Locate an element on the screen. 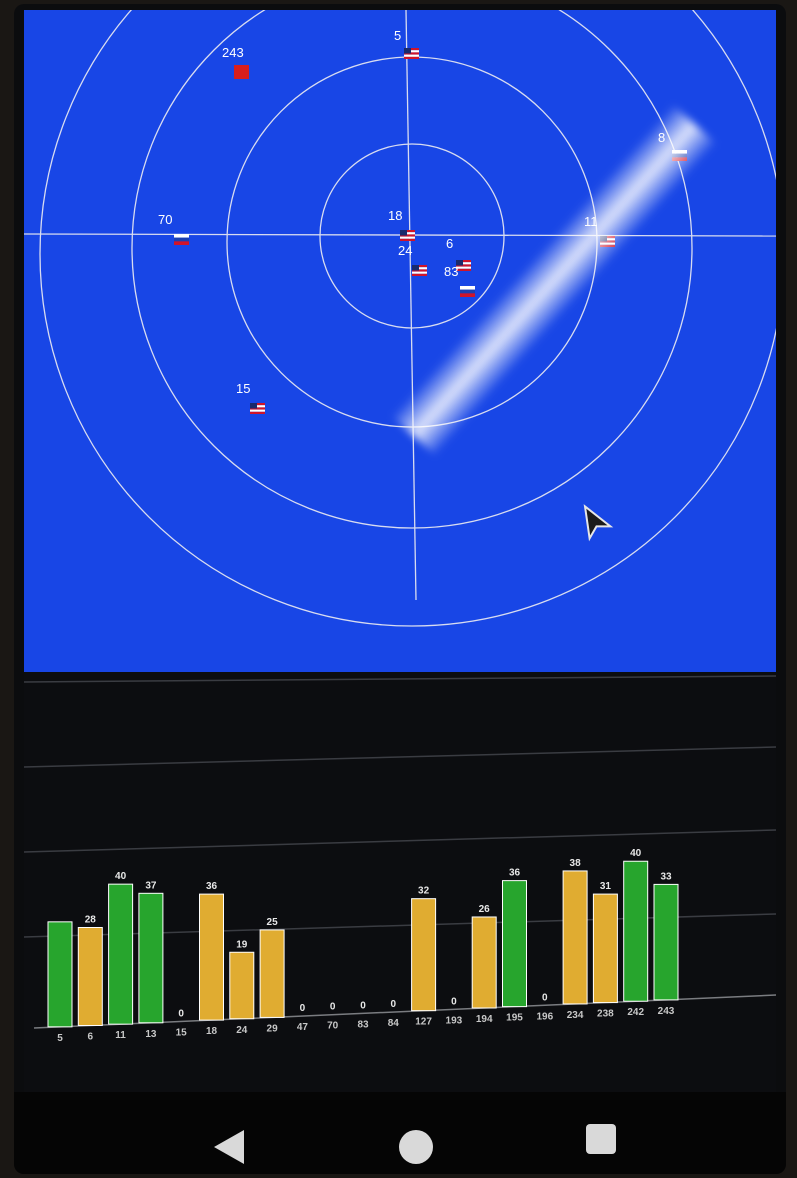 The height and width of the screenshot is (1178, 797). signal-bar-value: 26 is located at coordinates (485, 909).